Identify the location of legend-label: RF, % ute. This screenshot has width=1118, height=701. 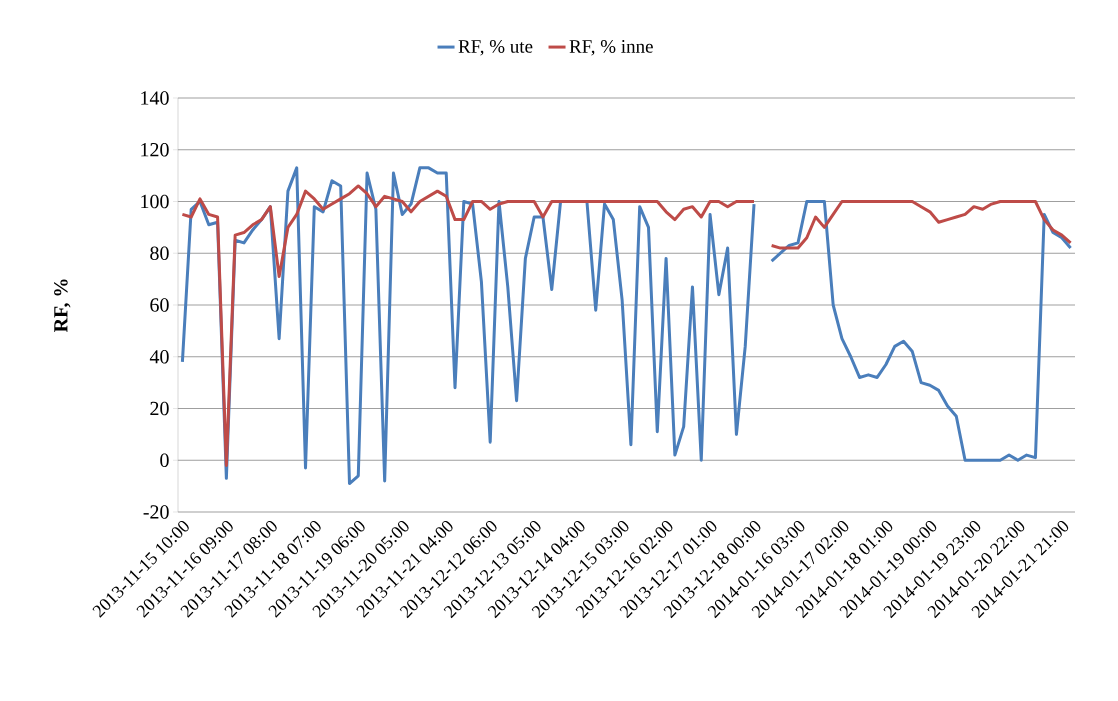
(495, 48).